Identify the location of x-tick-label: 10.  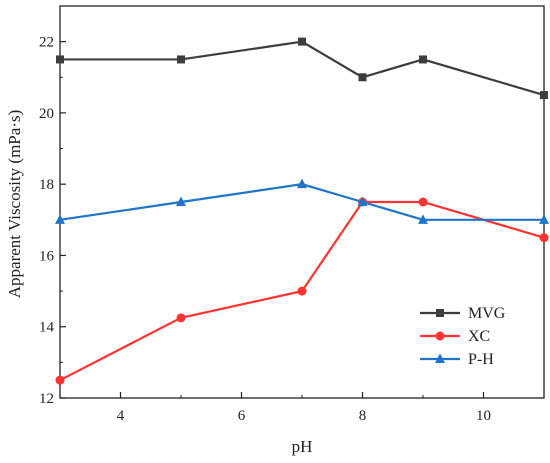
(483, 416).